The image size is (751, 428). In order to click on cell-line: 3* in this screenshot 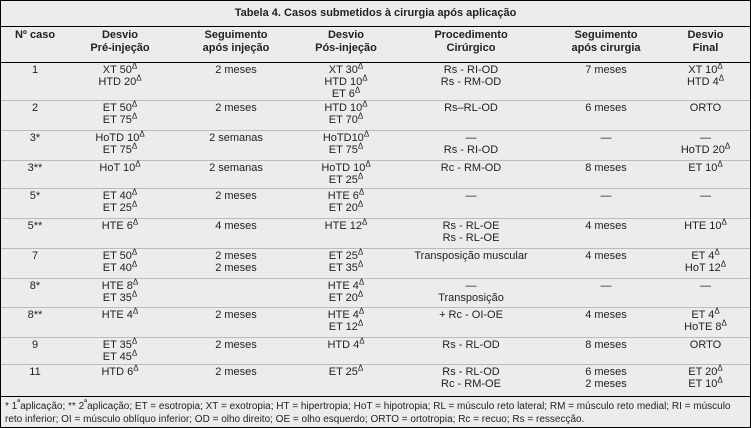, I will do `click(35, 138)`.